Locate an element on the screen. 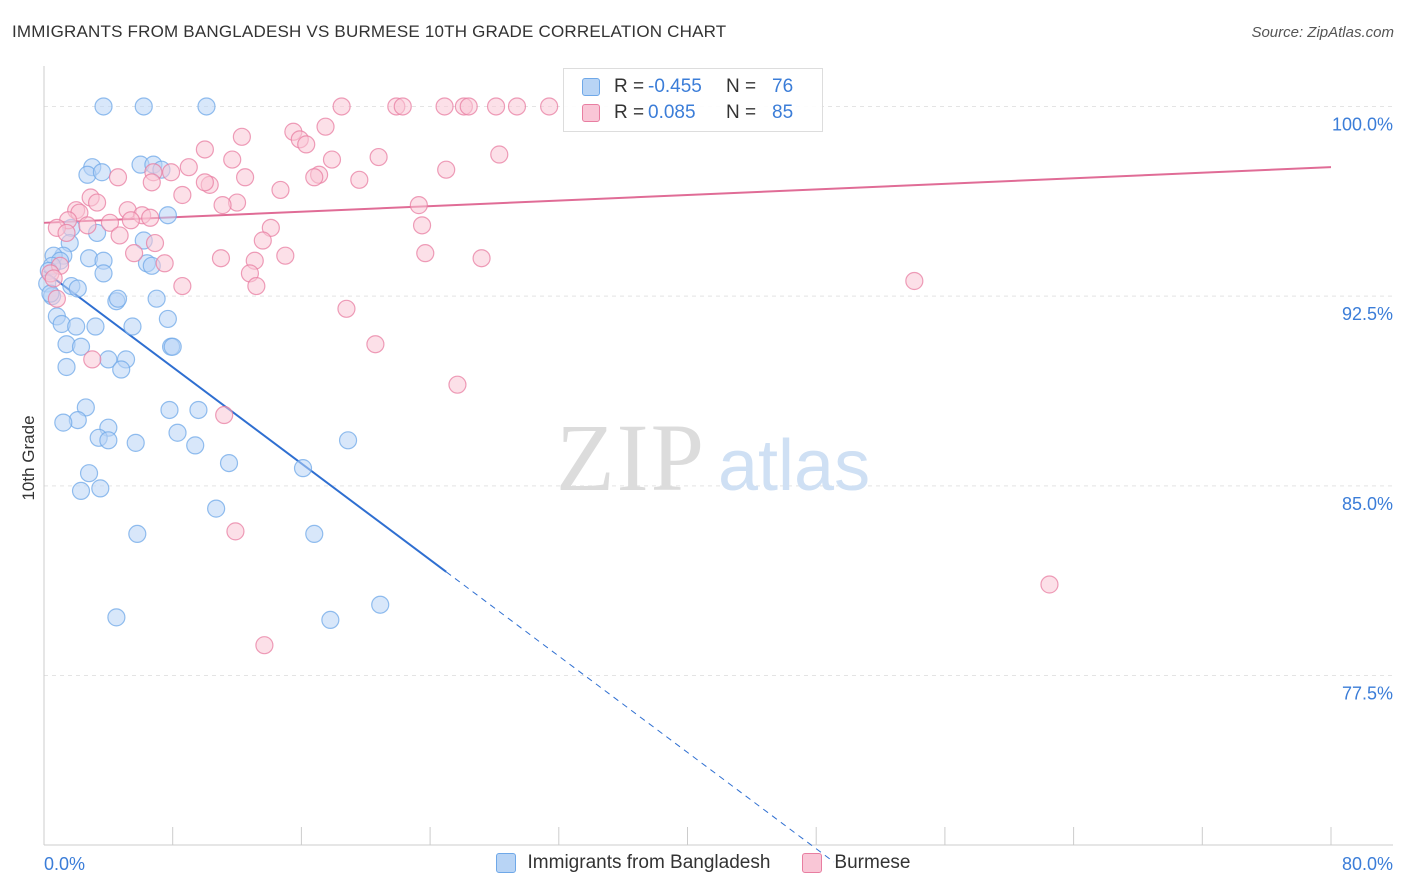  legend-n-label: N = is located at coordinates (741, 86).